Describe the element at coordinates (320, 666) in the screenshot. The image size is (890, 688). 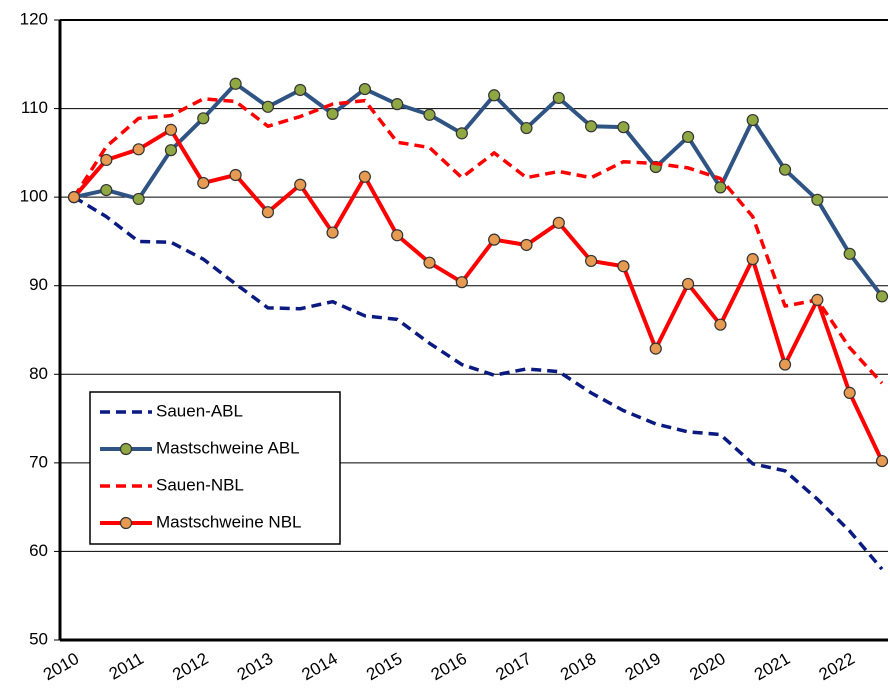
I see `x-tick-label: 2014` at that location.